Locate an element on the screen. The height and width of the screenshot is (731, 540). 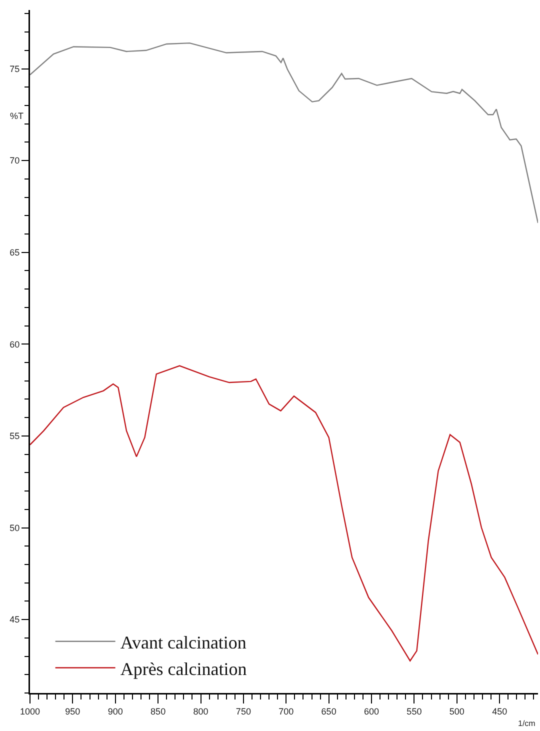
y-tick-label: 45 is located at coordinates (15, 619).